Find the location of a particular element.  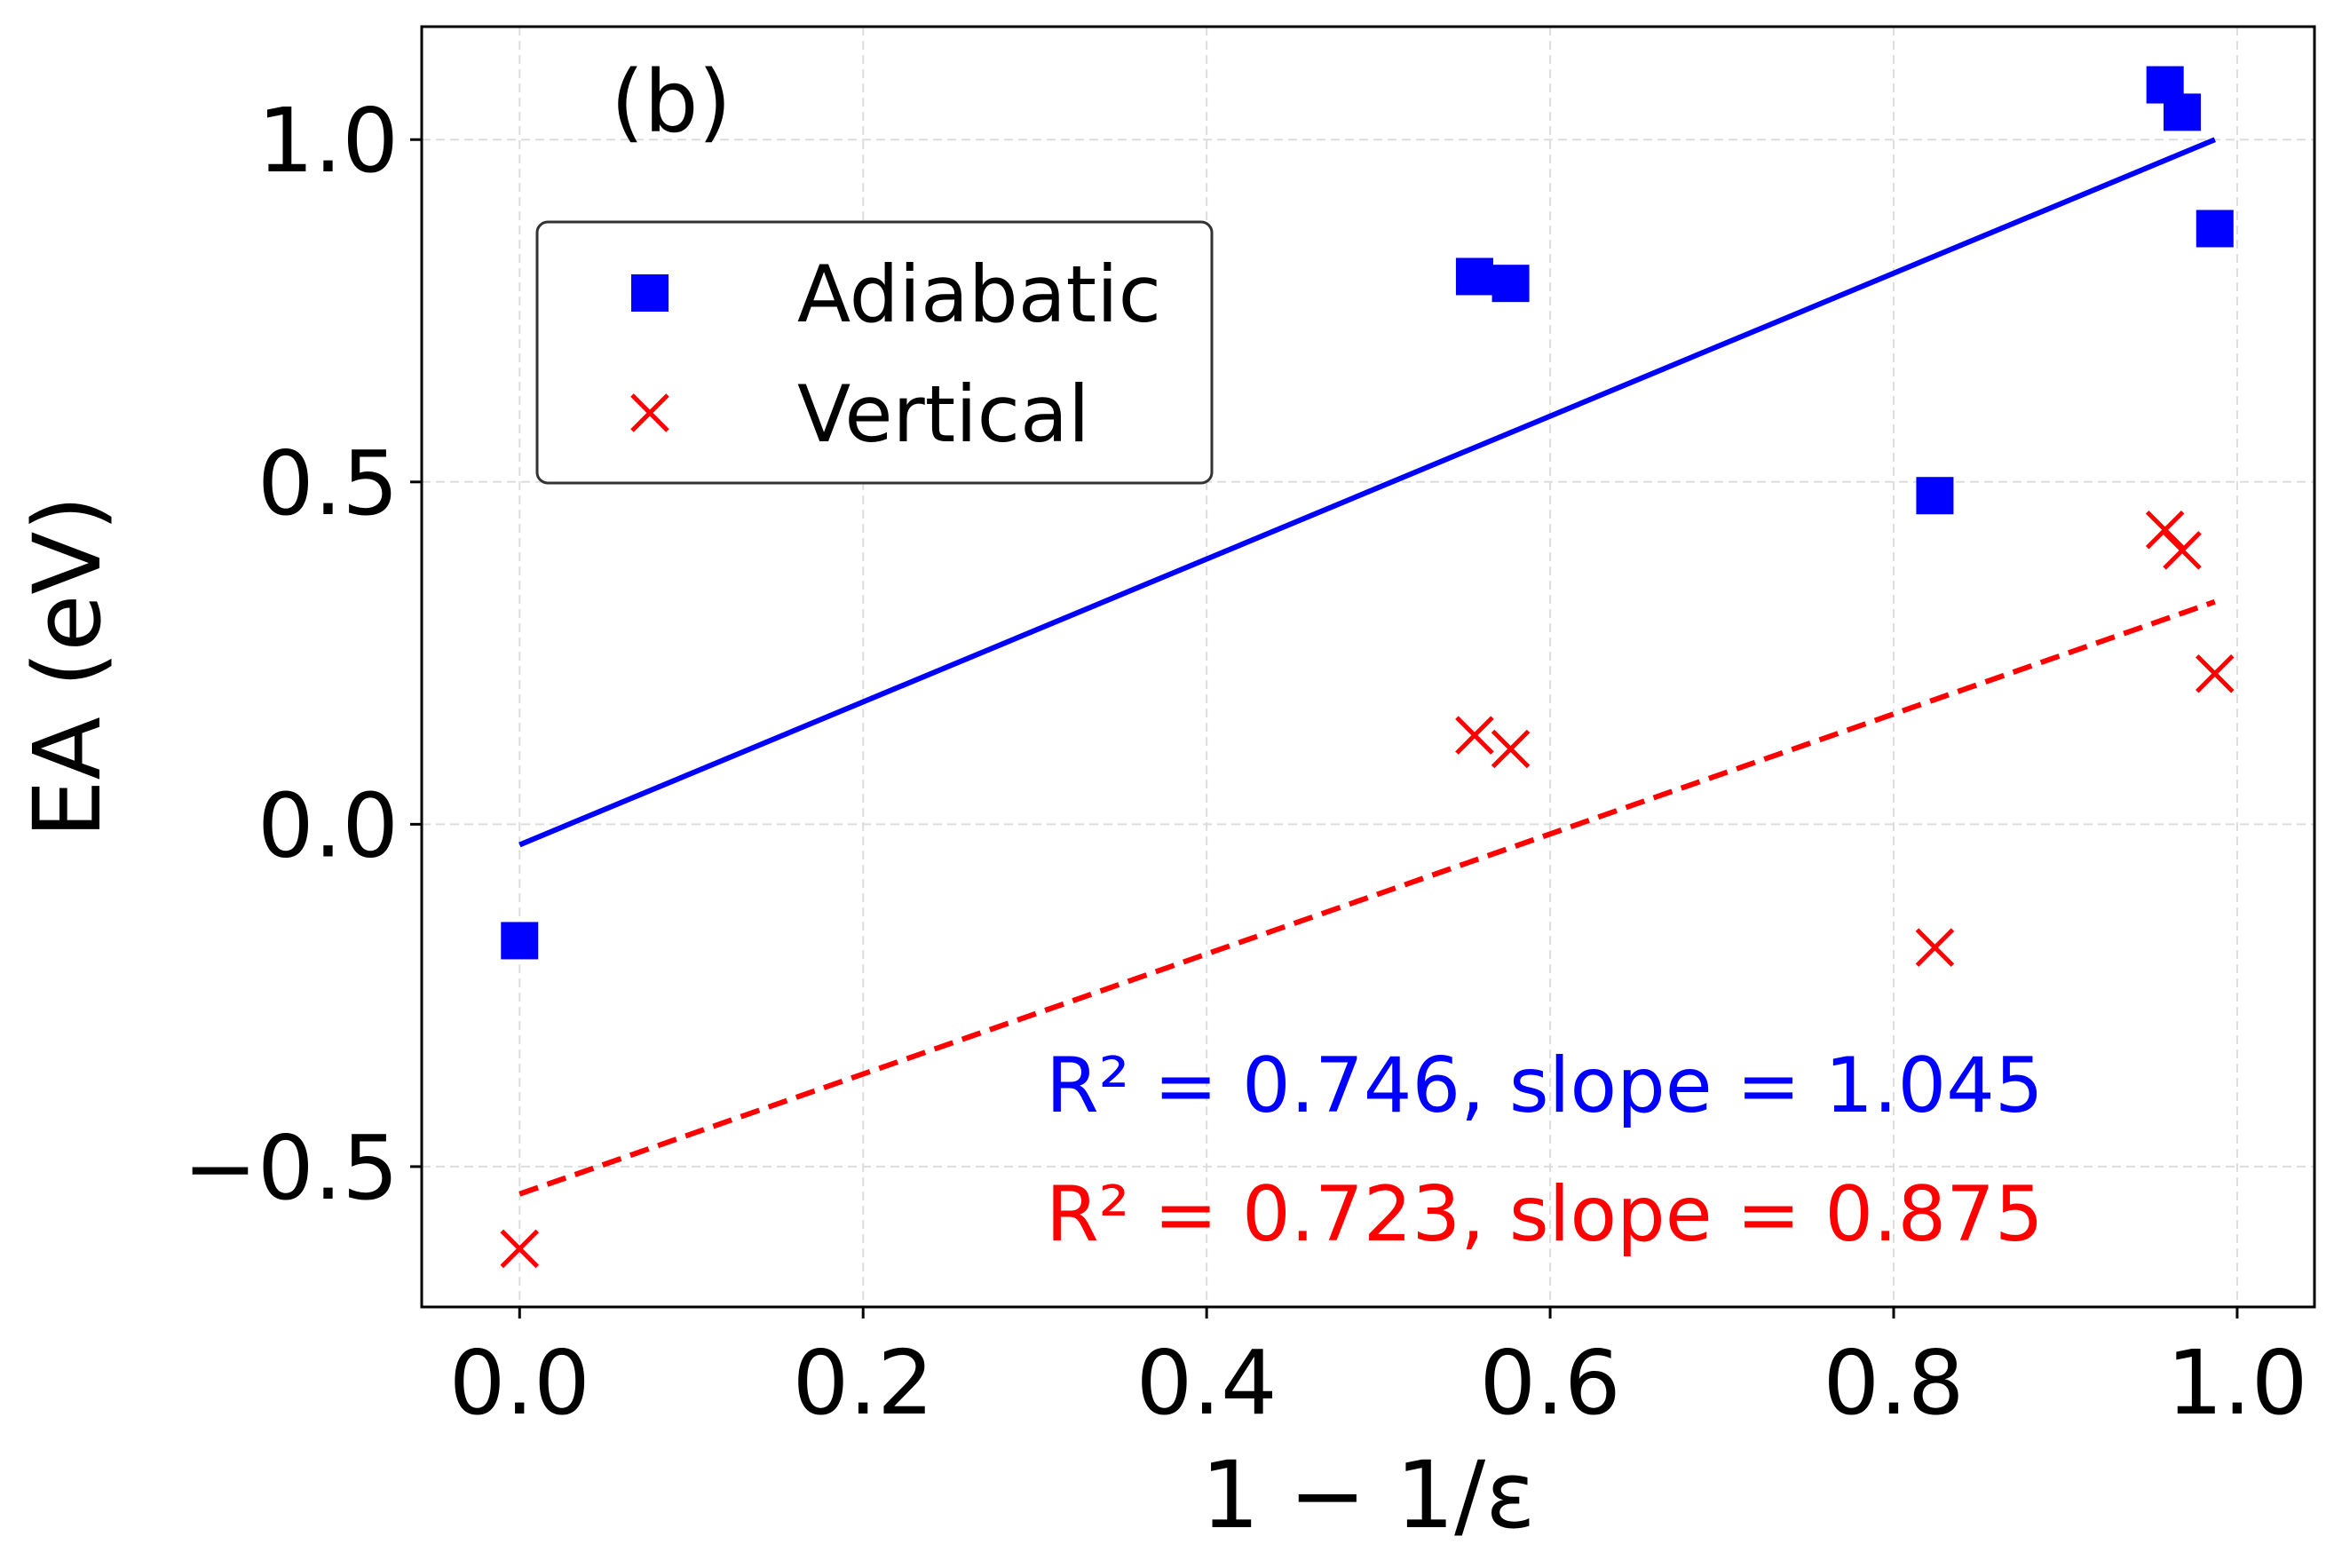

y-axis-label: EA (eV) is located at coordinates (67, 666).